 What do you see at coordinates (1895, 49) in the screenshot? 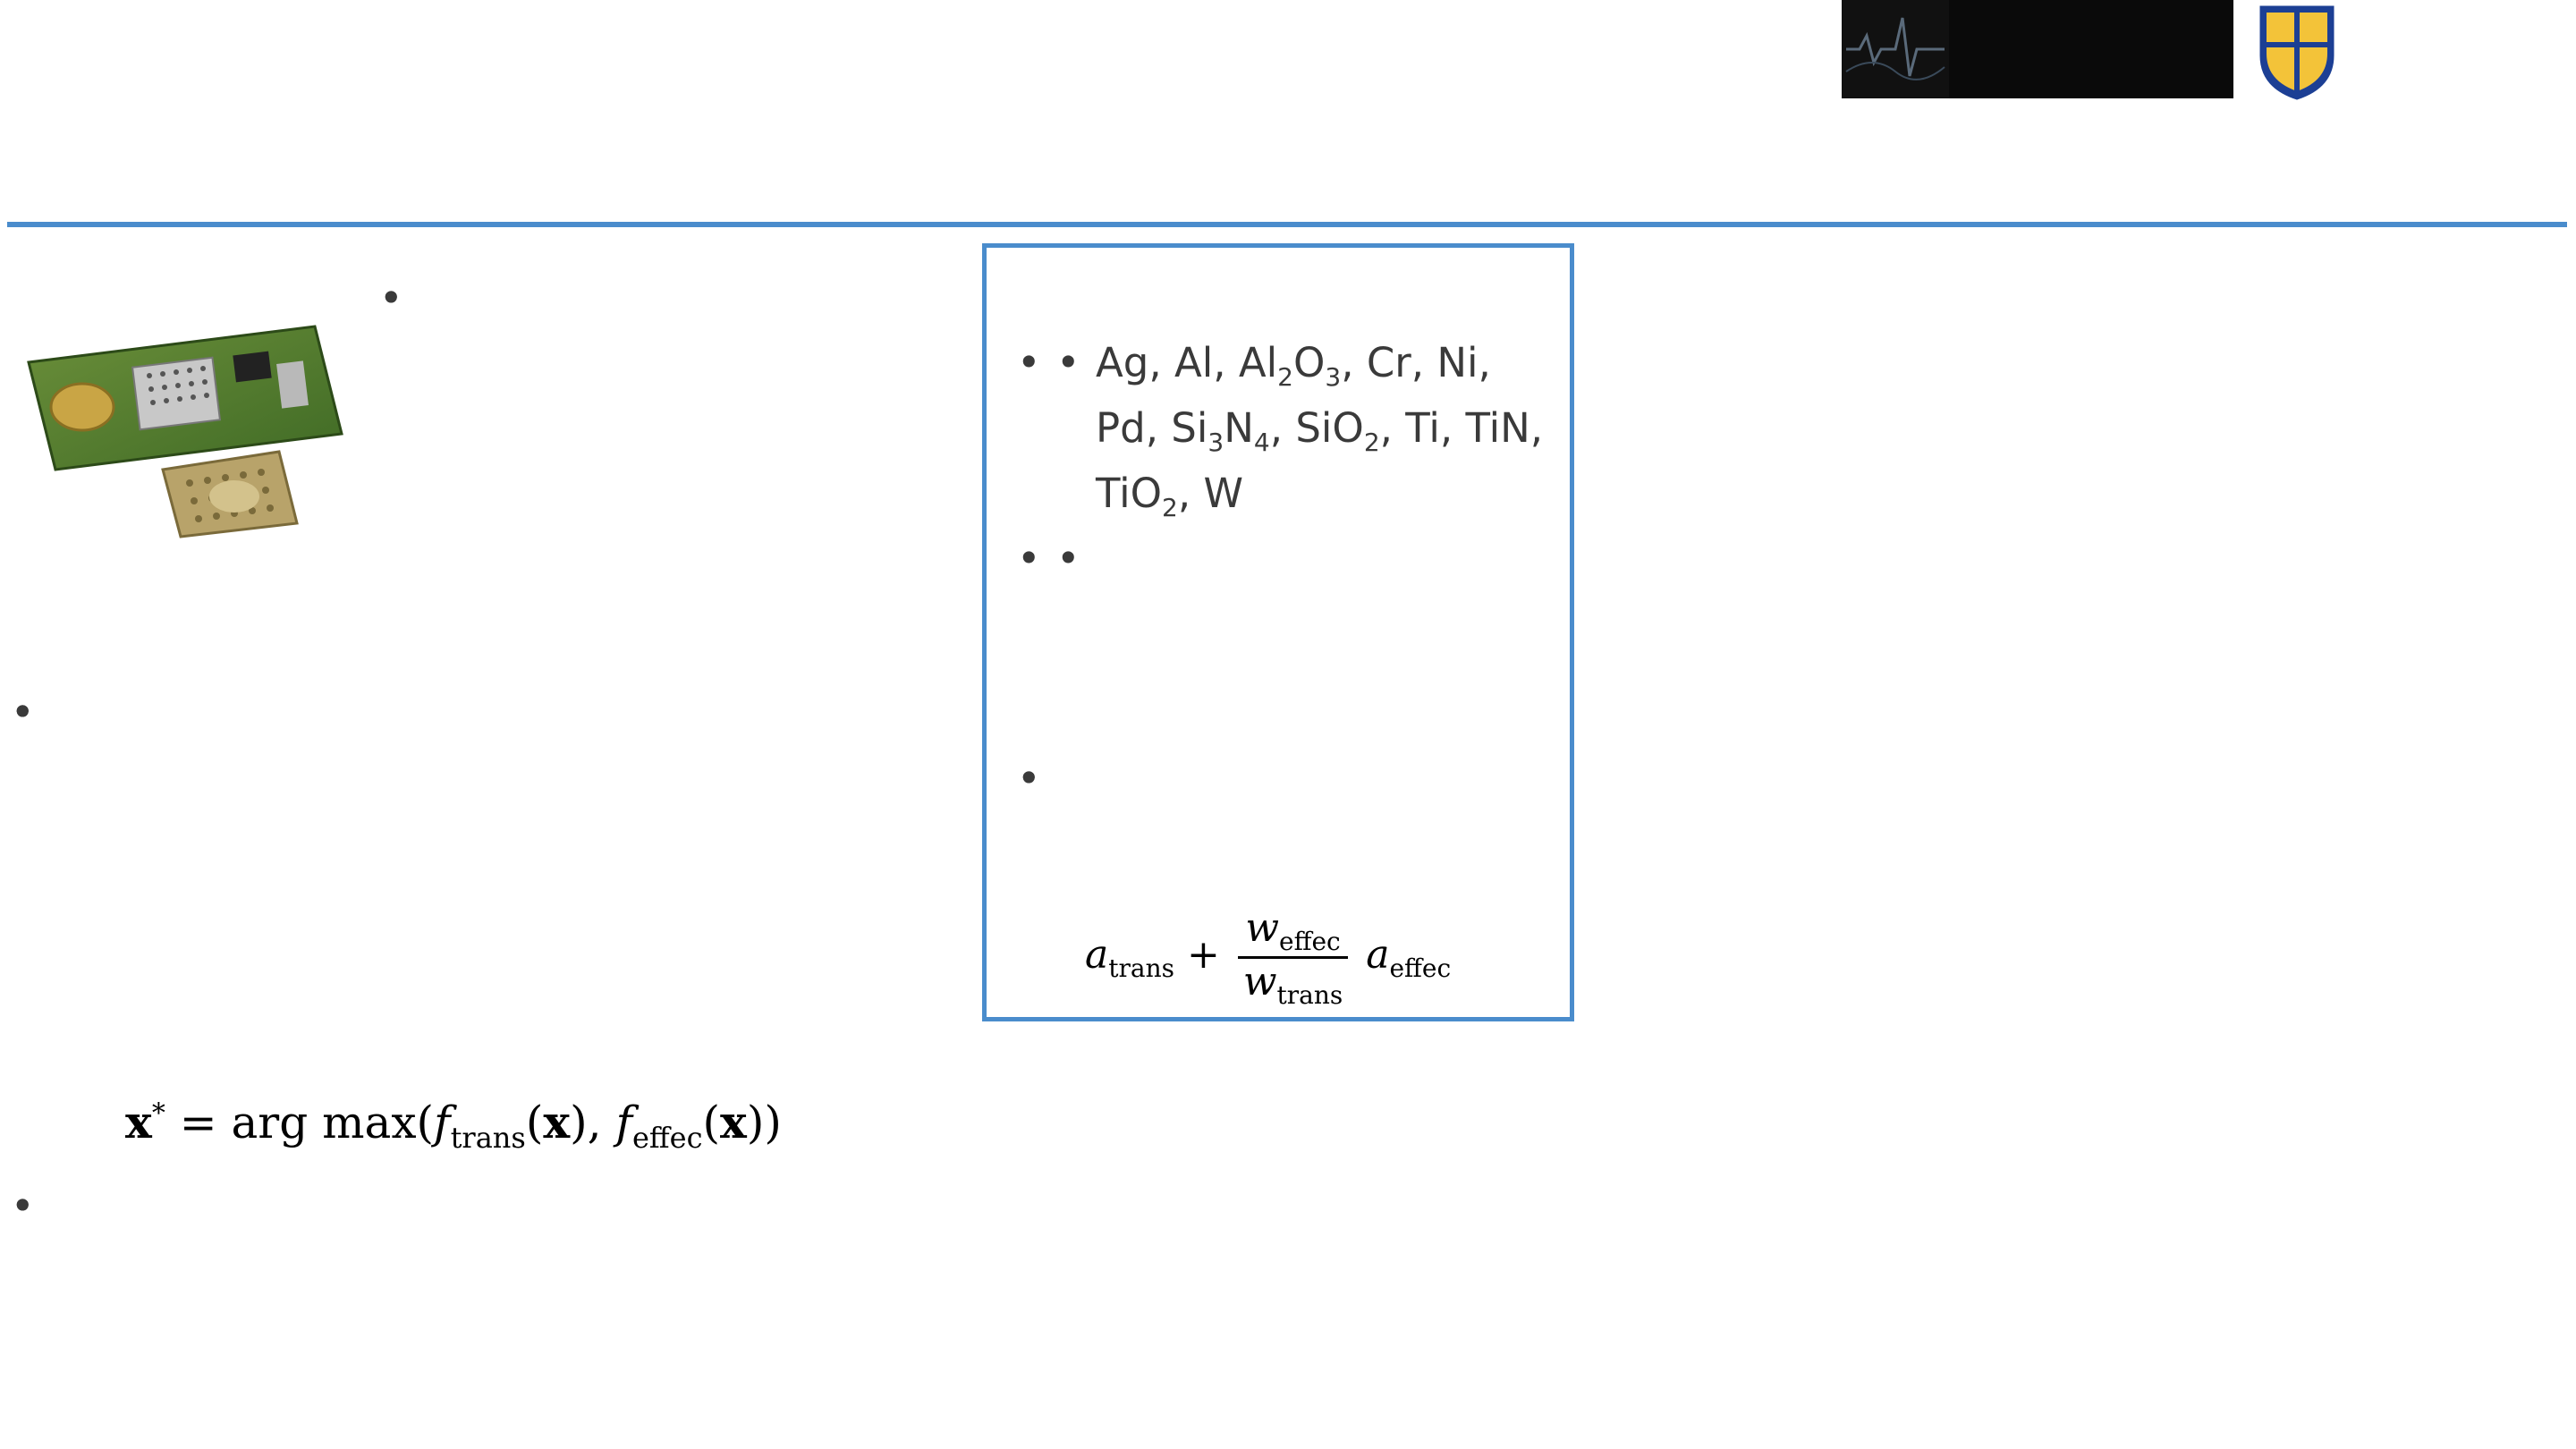
I see `waveform-icon` at bounding box center [1895, 49].